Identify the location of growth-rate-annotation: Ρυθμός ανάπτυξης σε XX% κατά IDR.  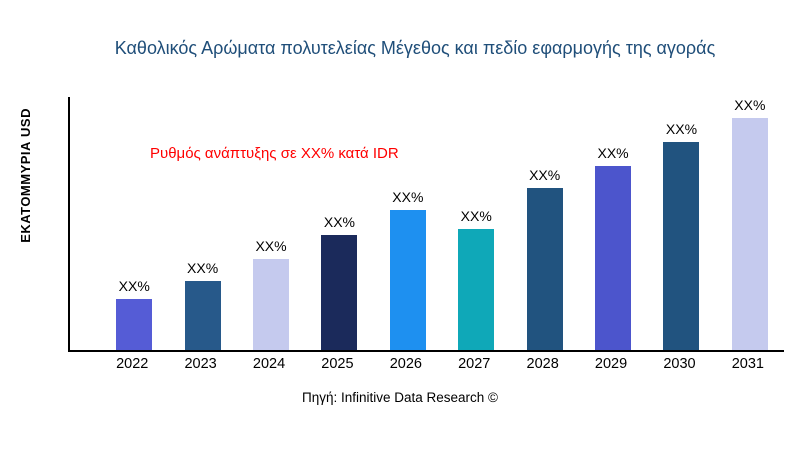
(274, 153).